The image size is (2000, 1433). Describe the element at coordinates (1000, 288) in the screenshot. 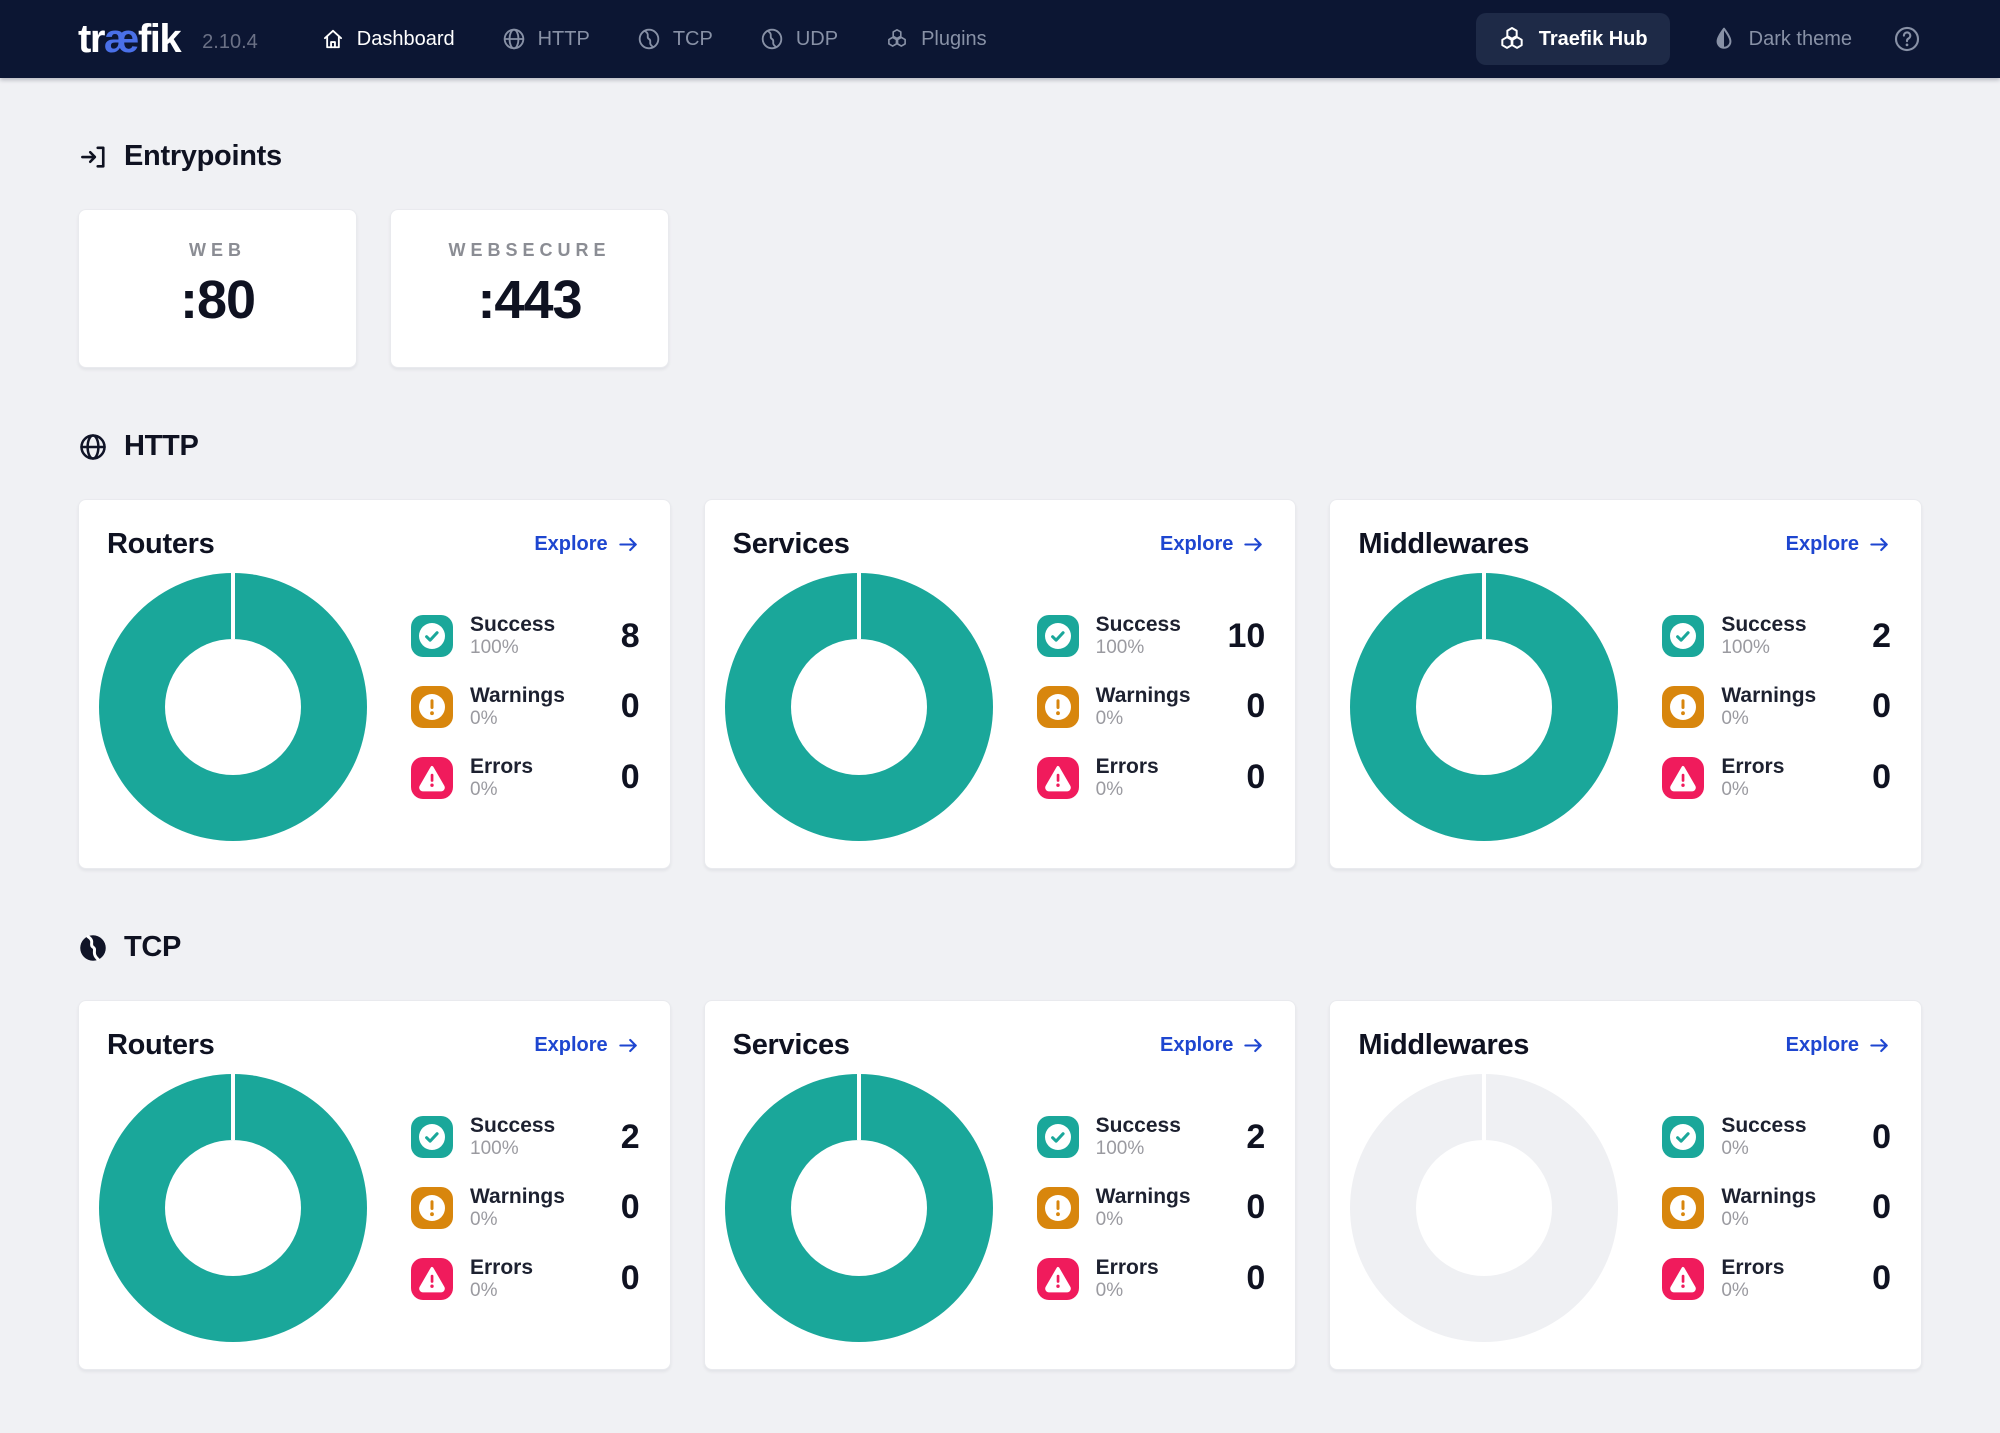

I see `entrypoints-row: WEB :80 WEBSECURE :443` at that location.